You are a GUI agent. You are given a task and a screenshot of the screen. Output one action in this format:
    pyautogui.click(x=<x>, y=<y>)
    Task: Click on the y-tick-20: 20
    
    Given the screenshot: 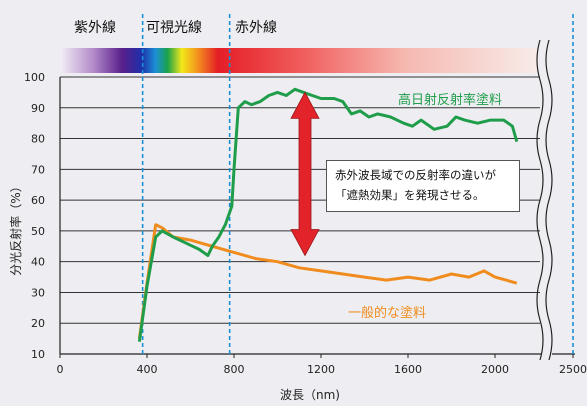 What is the action you would take?
    pyautogui.click(x=38, y=323)
    